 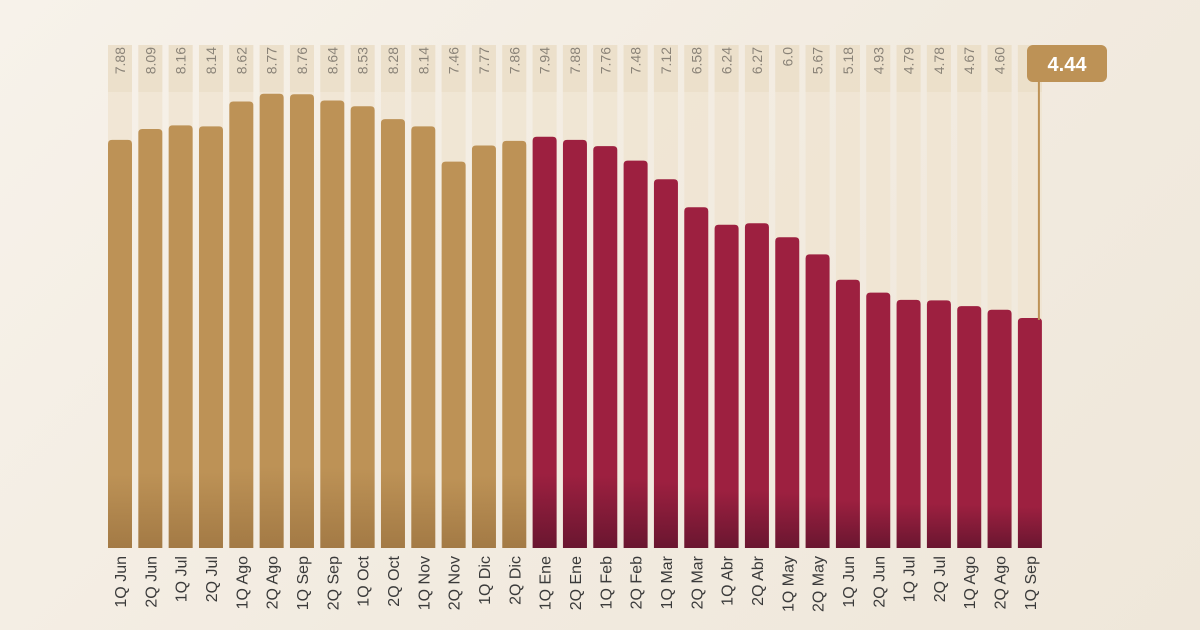 What do you see at coordinates (758, 580) in the screenshot?
I see `x-tick-label: 2Q Abr` at bounding box center [758, 580].